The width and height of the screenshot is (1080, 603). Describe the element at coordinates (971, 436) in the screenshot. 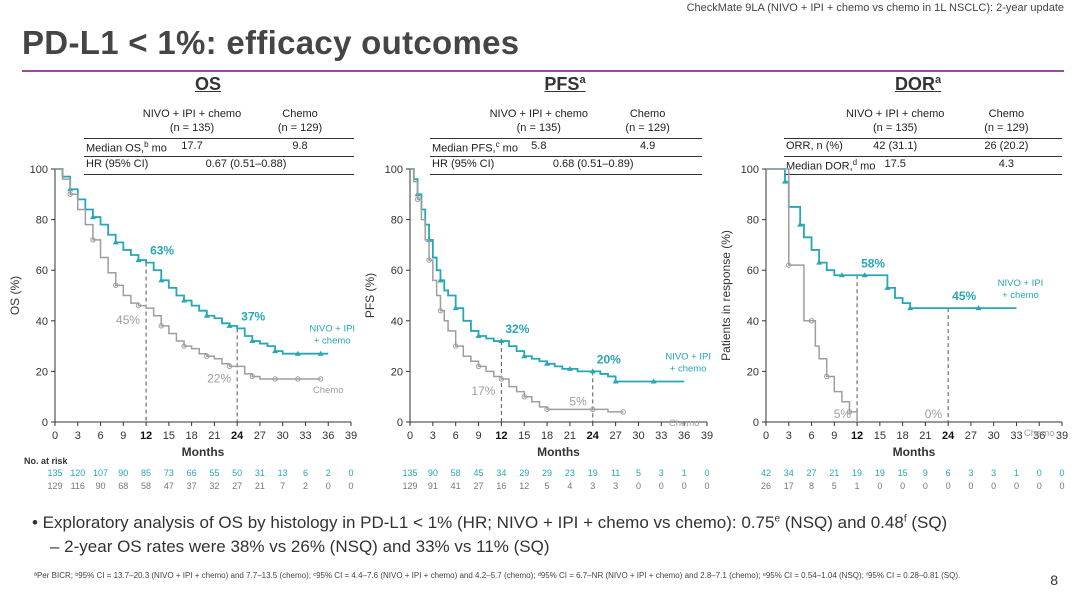

I see `x-tick-label: 27` at that location.